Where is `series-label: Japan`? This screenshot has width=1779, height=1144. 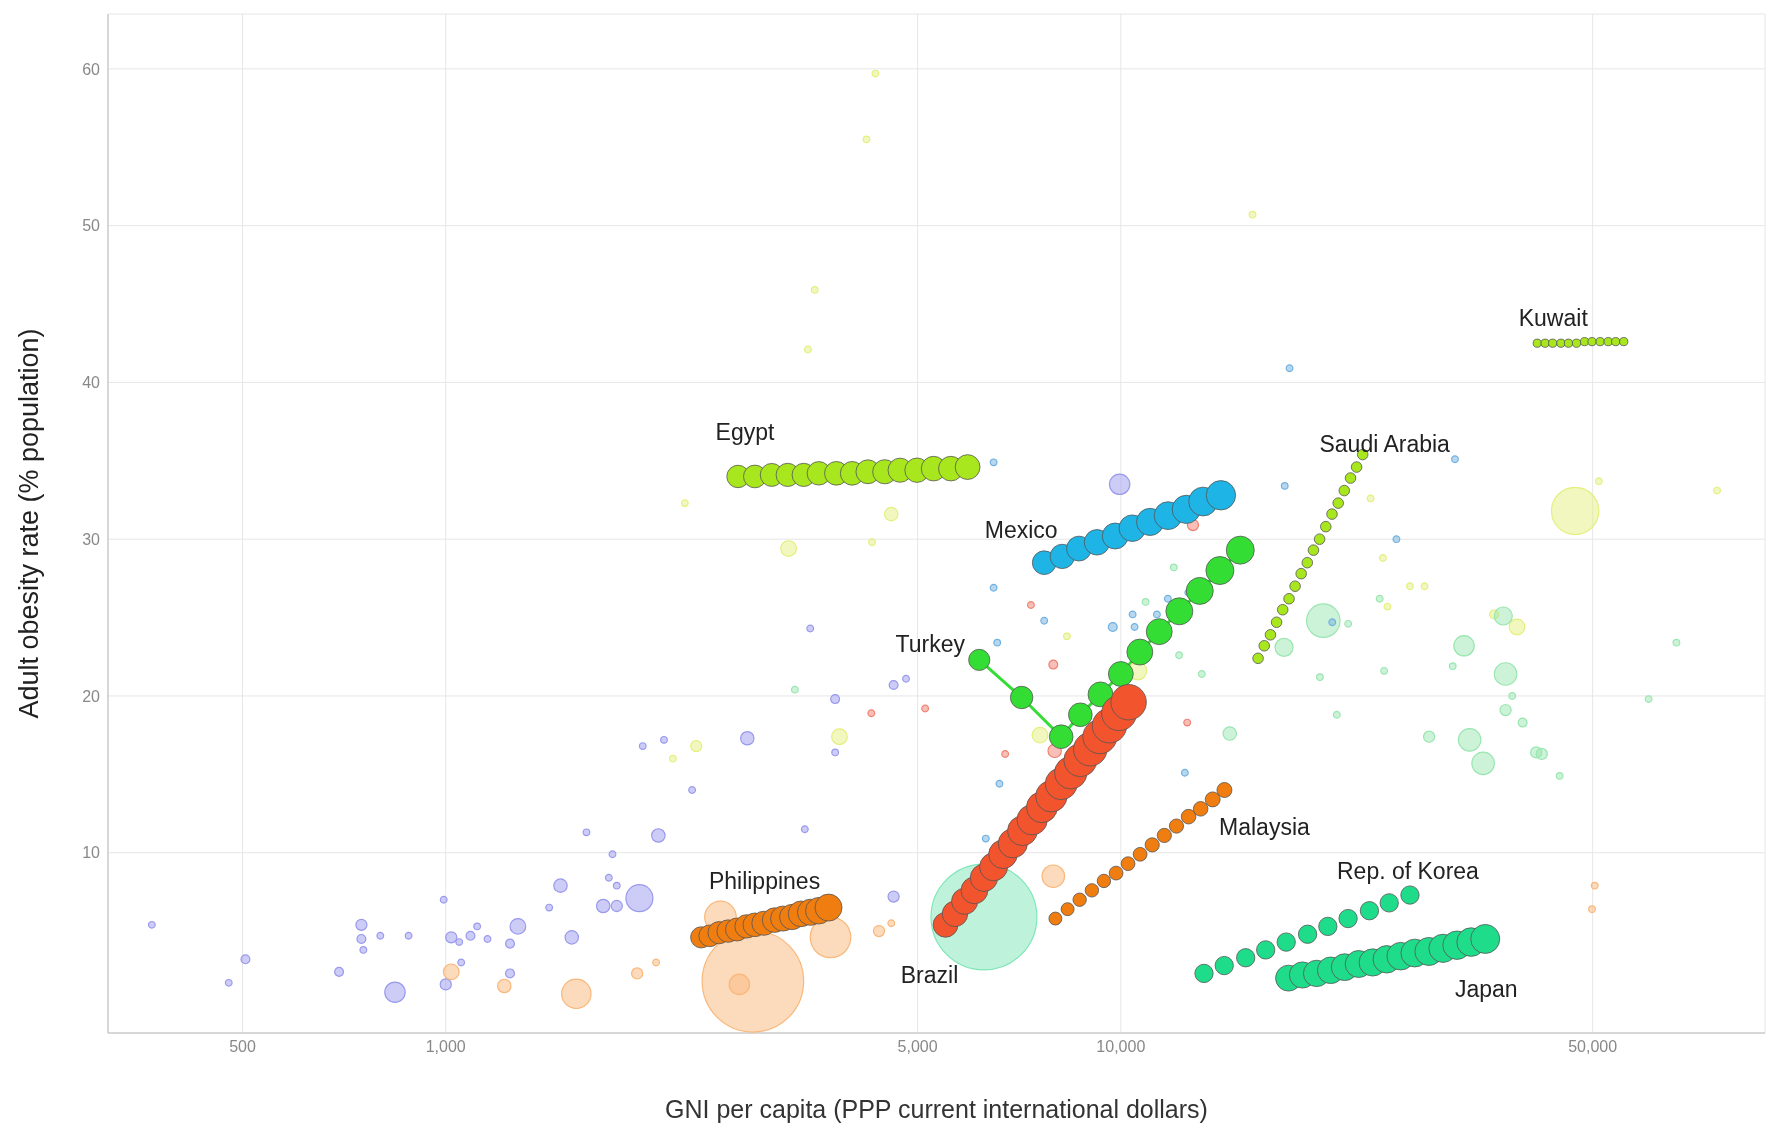
series-label: Japan is located at coordinates (1486, 988).